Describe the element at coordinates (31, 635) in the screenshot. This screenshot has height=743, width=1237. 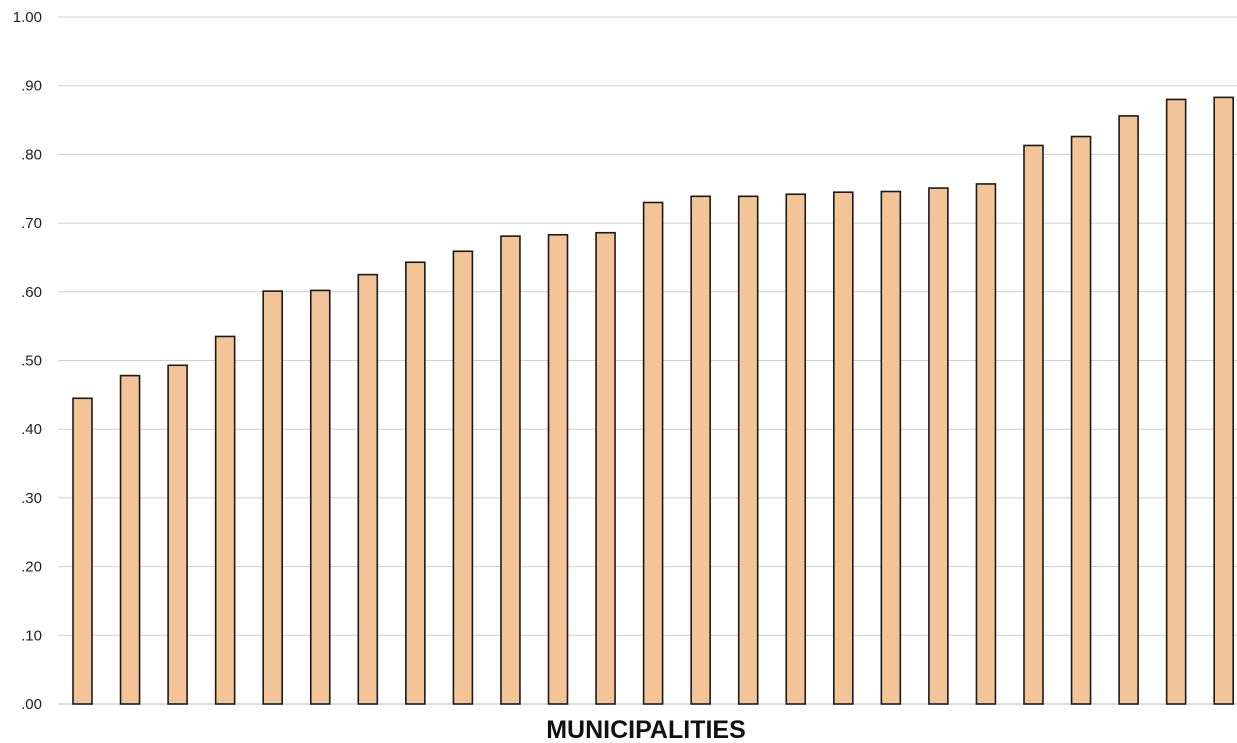
I see `y-tick-label: .10` at that location.